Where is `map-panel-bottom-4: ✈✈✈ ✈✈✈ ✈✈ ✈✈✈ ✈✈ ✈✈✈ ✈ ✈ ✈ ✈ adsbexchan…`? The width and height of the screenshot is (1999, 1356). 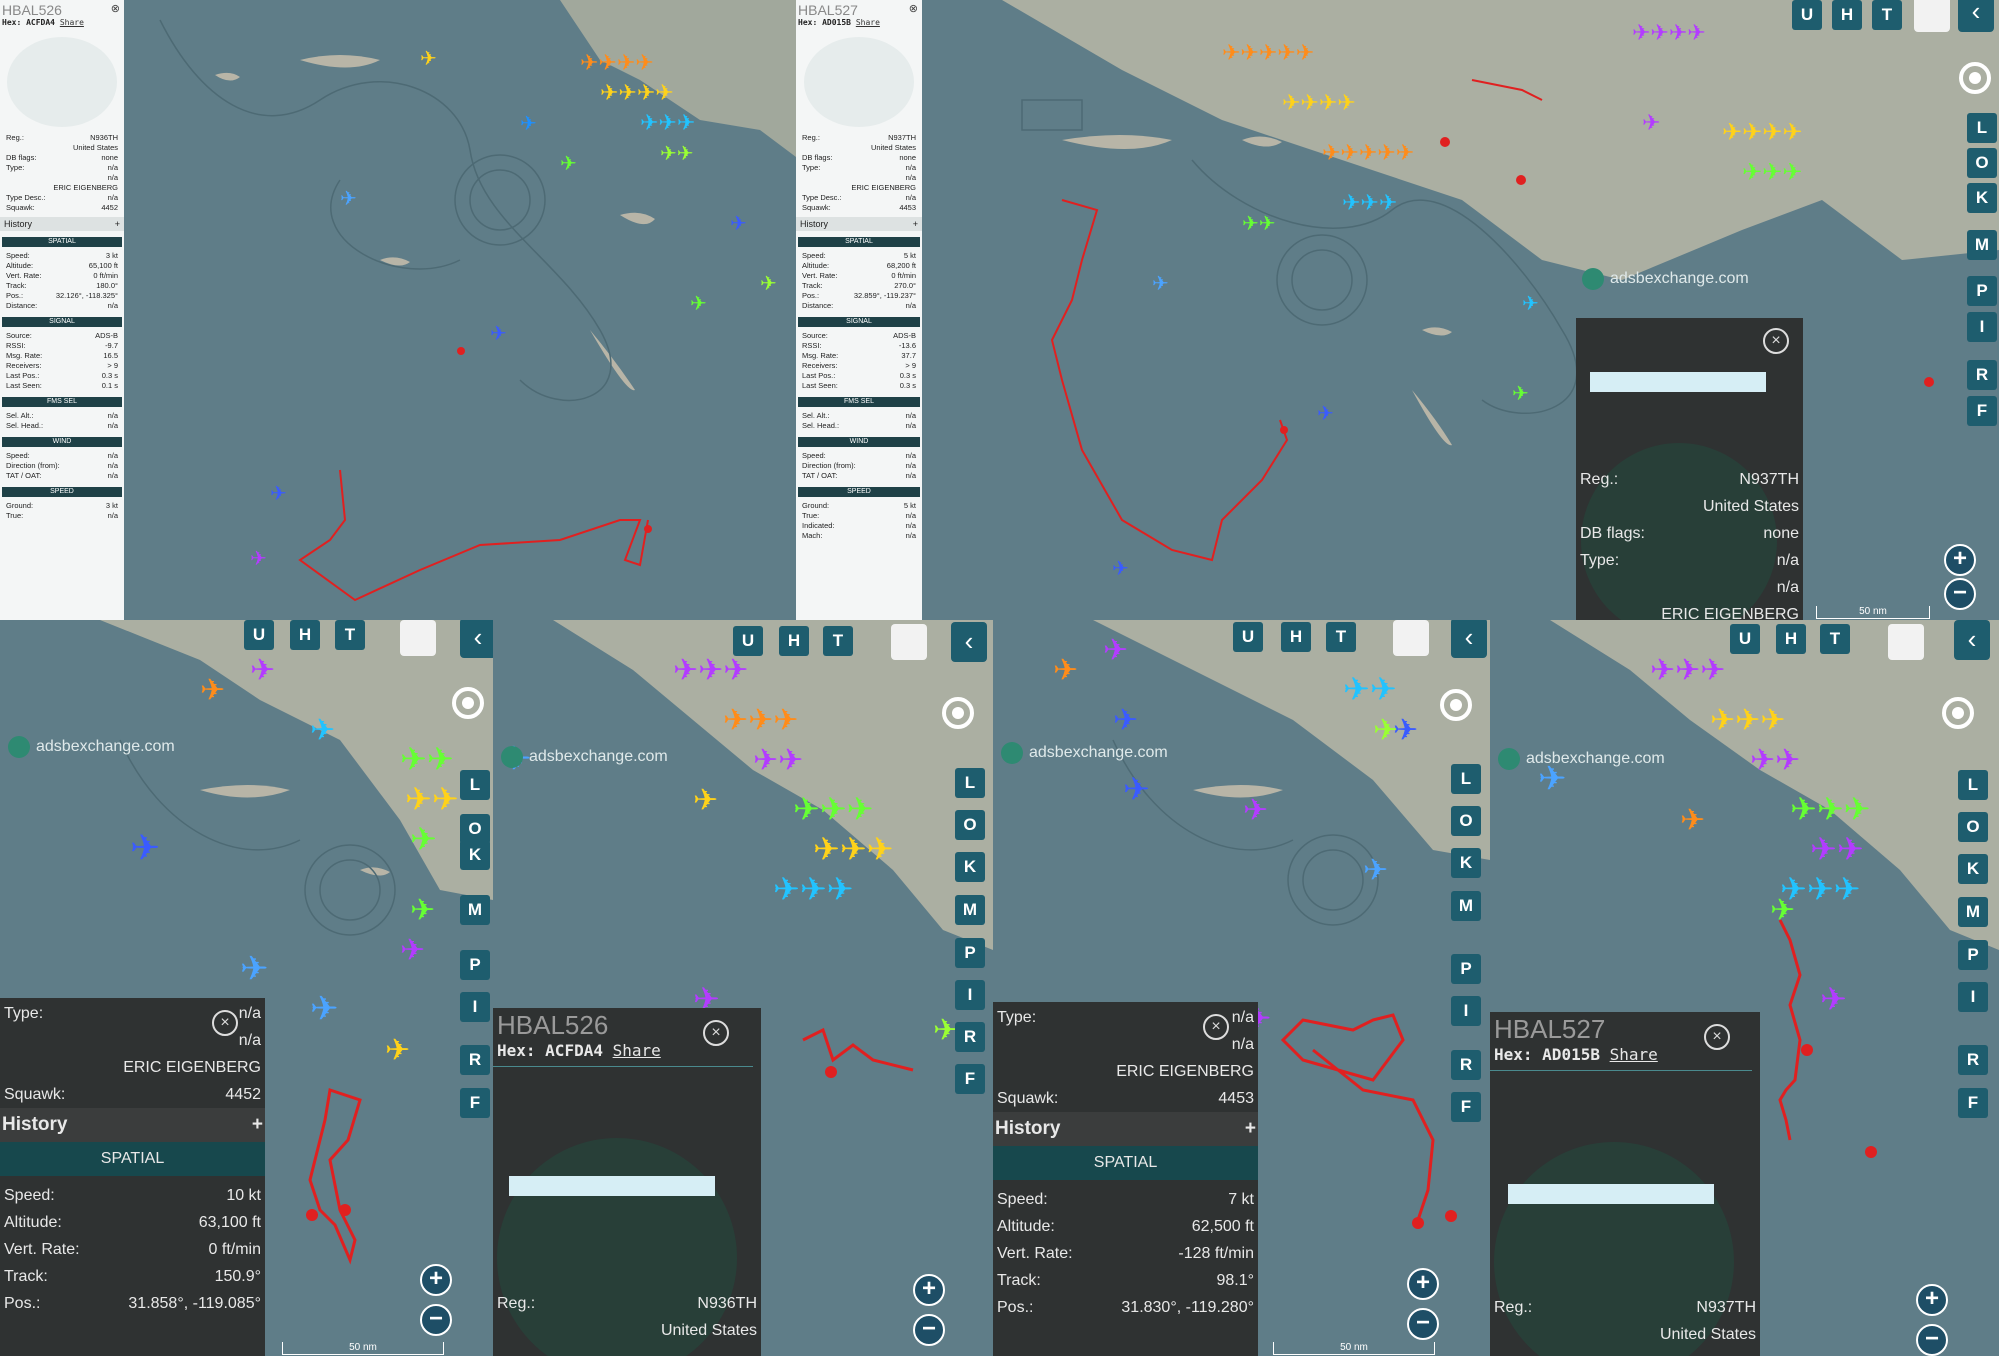 map-panel-bottom-4: ✈✈✈ ✈✈✈ ✈✈ ✈✈✈ ✈✈ ✈✈✈ ✈ ✈ ✈ ✈ adsbexchan… is located at coordinates (1744, 988).